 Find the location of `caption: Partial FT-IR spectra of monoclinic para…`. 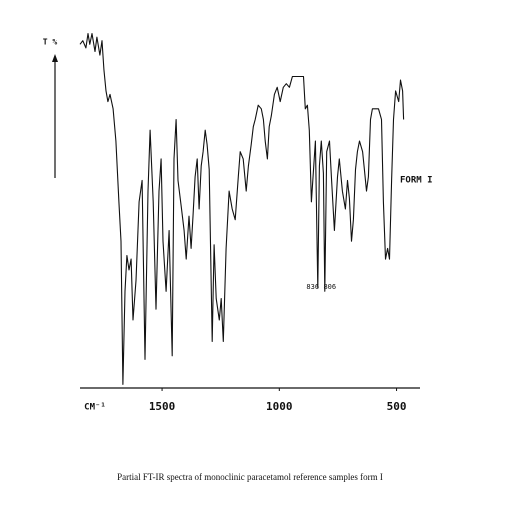

caption: Partial FT-IR spectra of monoclinic para… is located at coordinates (250, 477).